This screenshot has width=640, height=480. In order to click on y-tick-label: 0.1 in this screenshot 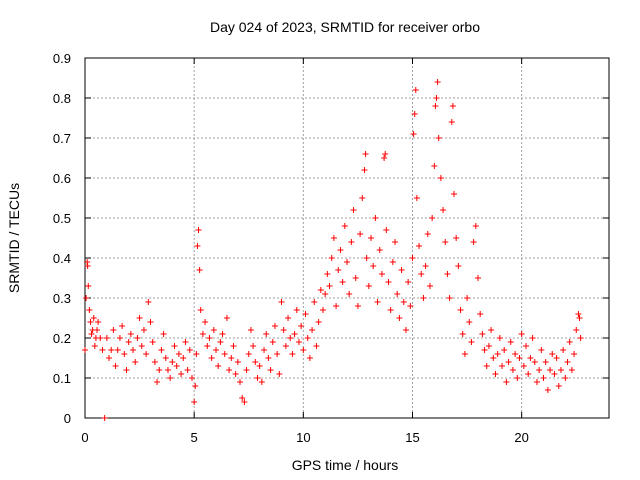, I will do `click(62, 378)`.